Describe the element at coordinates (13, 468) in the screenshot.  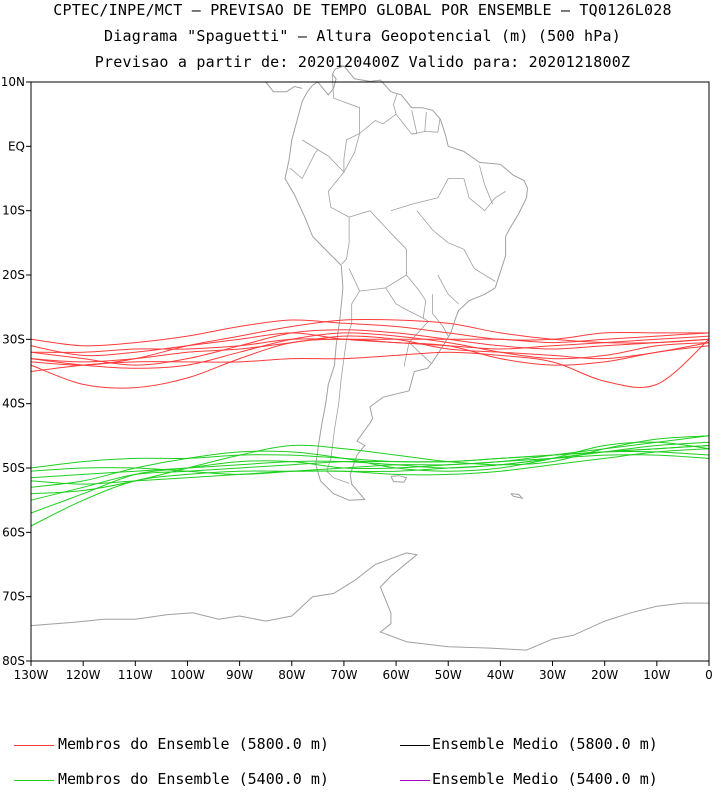
I see `y-tick-label: 50S` at that location.